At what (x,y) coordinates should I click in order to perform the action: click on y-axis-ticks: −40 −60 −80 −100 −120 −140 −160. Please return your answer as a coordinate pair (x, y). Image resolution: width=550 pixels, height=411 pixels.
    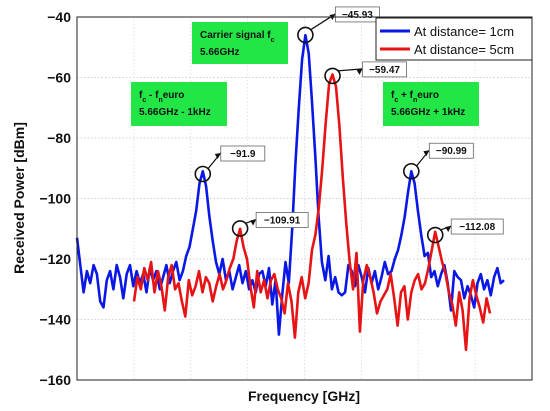
    Looking at the image, I should click on (55, 198).